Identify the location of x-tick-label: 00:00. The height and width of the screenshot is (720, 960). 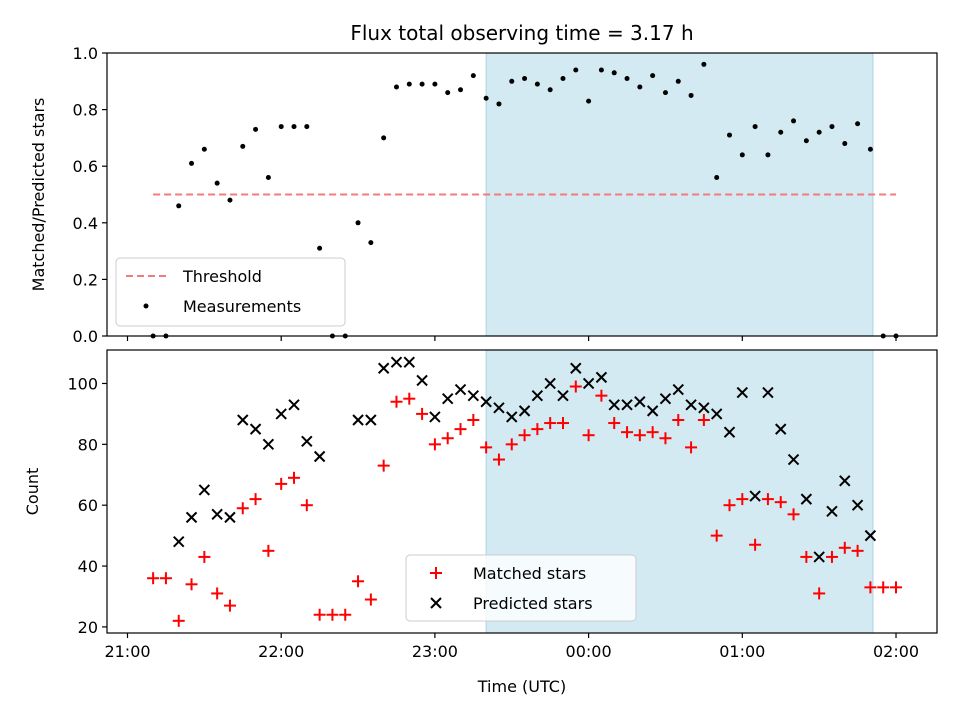
(589, 651).